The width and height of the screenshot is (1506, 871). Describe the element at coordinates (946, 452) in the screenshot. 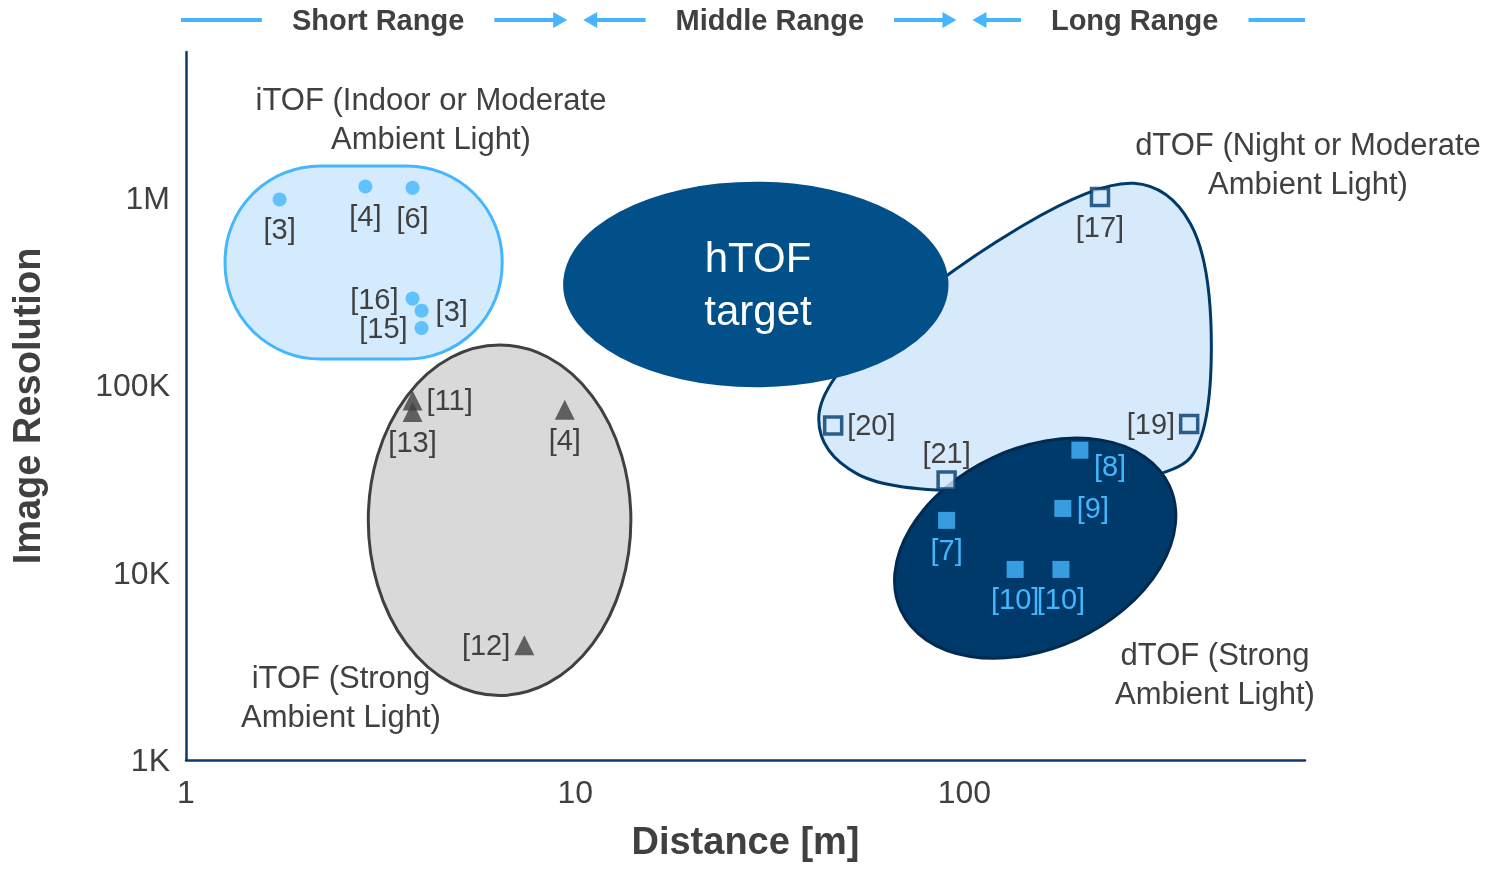

I see `annotation: [21]` at that location.